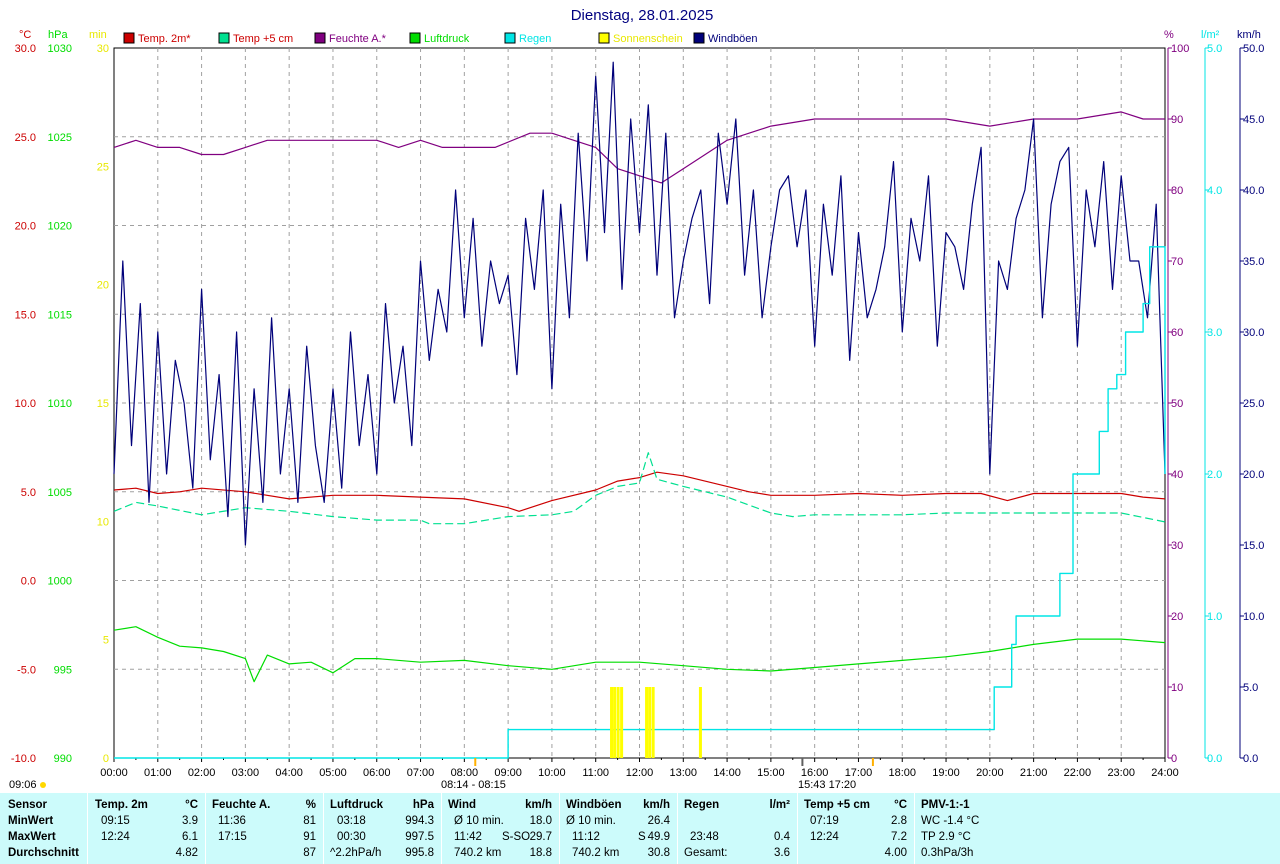 This screenshot has width=1280, height=864. Describe the element at coordinates (351, 837) in the screenshot. I see `stats-press-max-time: 00:30` at that location.